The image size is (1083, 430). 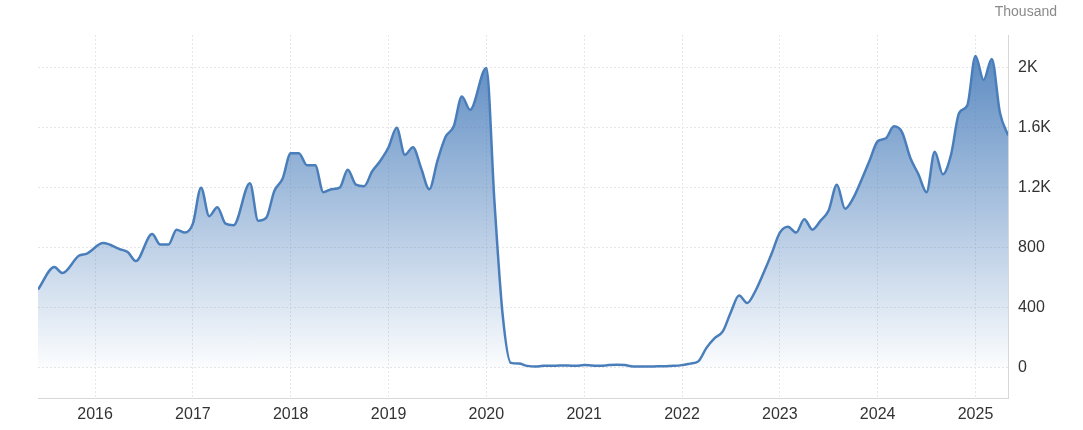 What do you see at coordinates (1031, 246) in the screenshot?
I see `y-tick-label: 800` at bounding box center [1031, 246].